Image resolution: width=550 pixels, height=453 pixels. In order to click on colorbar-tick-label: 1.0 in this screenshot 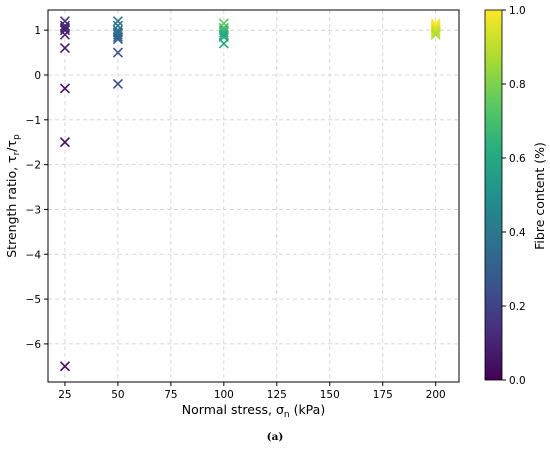, I will do `click(517, 11)`.